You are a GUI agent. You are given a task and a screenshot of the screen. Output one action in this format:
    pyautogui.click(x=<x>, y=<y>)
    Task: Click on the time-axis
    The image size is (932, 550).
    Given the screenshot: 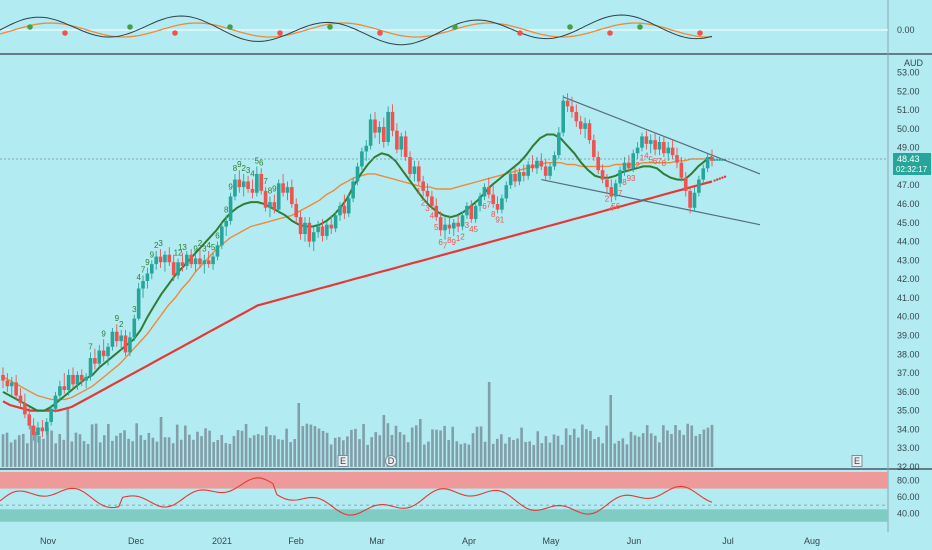 What is the action you would take?
    pyautogui.click(x=466, y=541)
    